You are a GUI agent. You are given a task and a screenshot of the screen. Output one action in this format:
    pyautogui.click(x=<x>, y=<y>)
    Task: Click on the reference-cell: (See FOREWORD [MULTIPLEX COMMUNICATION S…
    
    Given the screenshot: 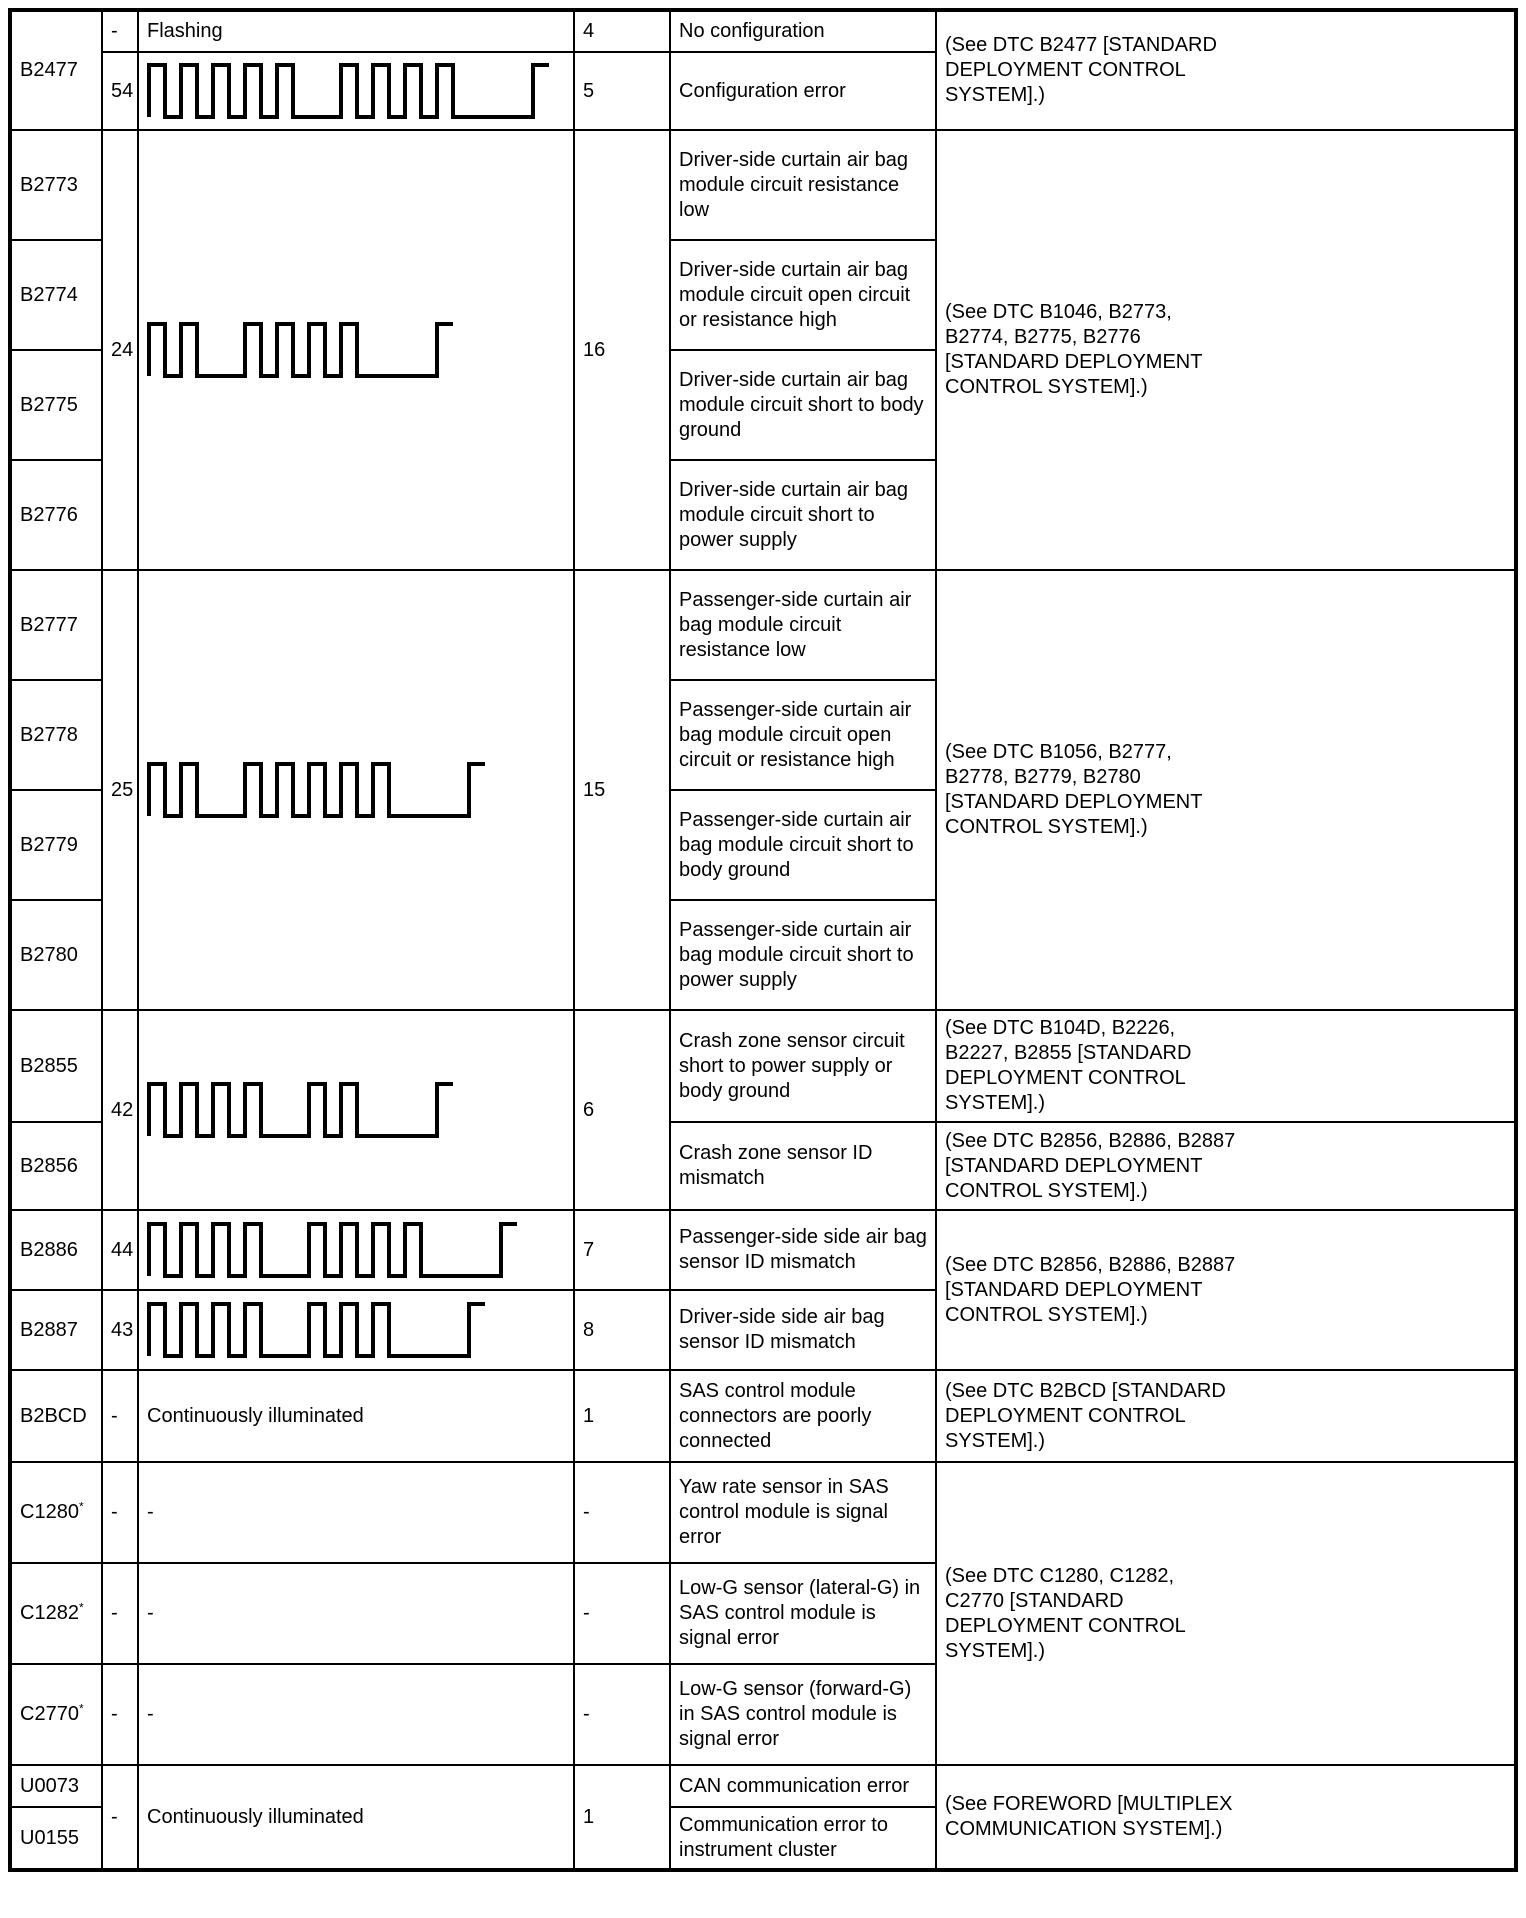 What is the action you would take?
    pyautogui.click(x=1226, y=1817)
    